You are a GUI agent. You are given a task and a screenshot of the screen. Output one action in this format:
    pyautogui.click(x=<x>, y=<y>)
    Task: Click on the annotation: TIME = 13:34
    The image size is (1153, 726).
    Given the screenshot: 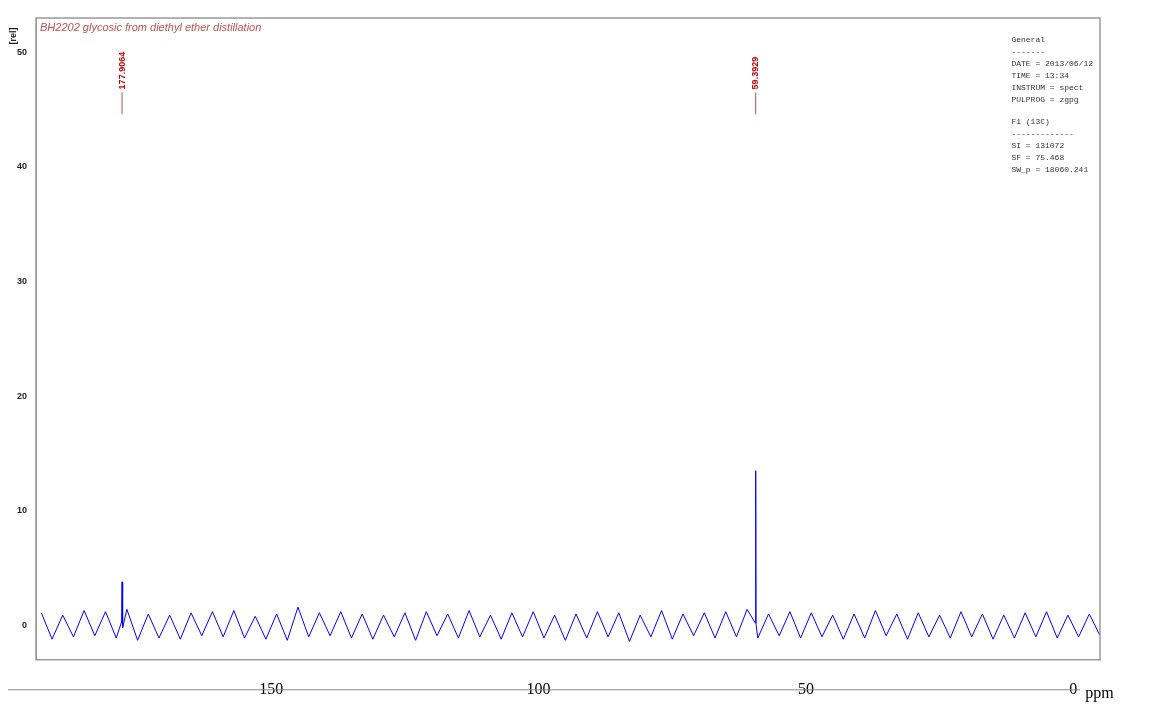 What is the action you would take?
    pyautogui.click(x=1040, y=76)
    